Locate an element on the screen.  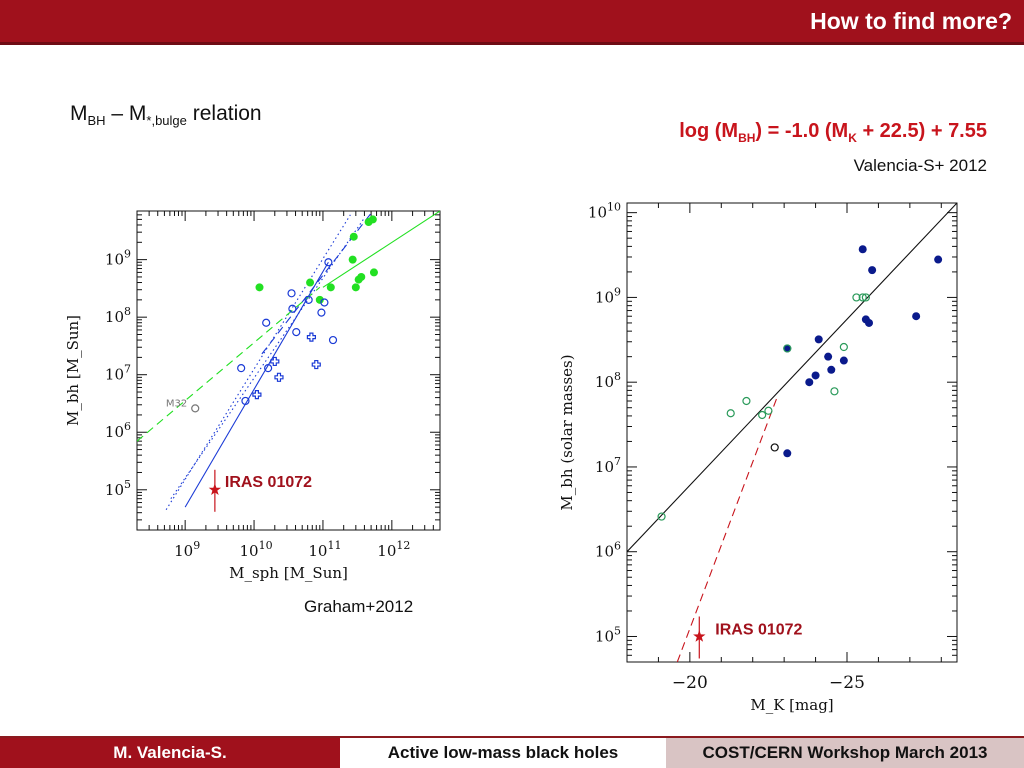
footer-topic: Active low-mass black holes is located at coordinates (503, 753).